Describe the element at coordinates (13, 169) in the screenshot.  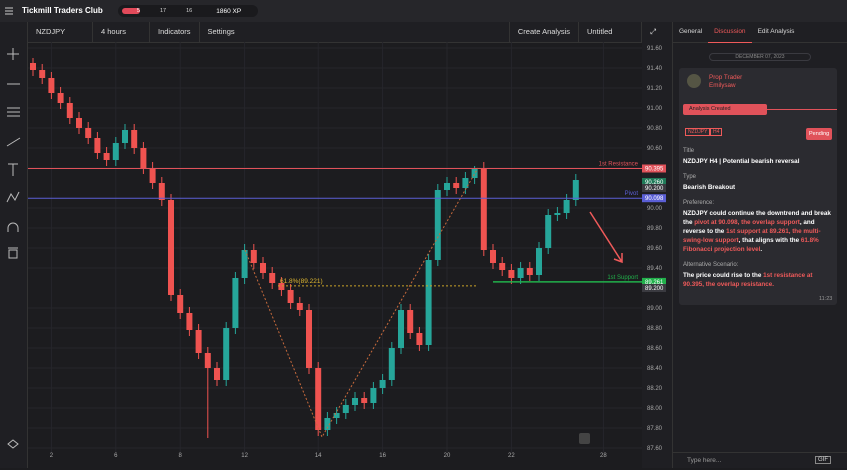
I see `text-tool` at that location.